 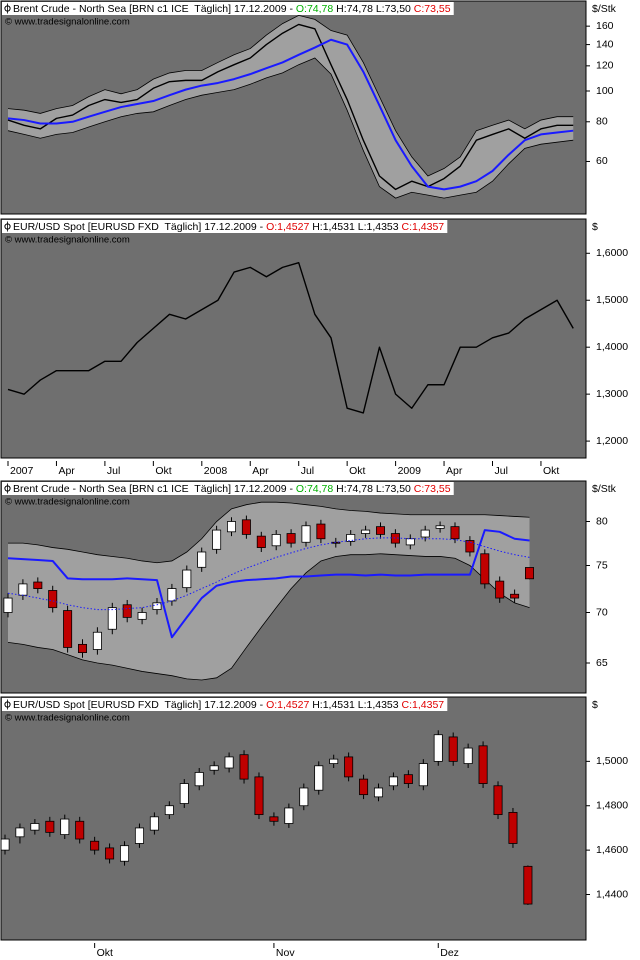 I want to click on y-axis-unit: $, so click(x=595, y=227).